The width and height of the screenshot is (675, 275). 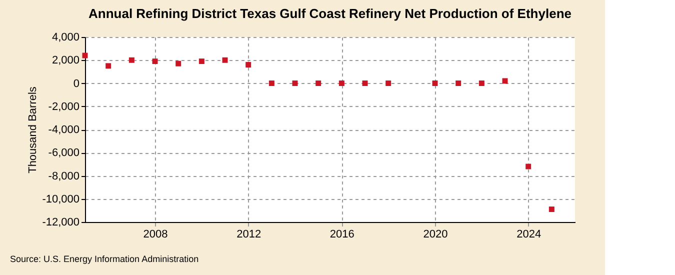 I want to click on chart-title: Annual Refining District Texas Gulf Coast Refinery Net Production of Ethylene, so click(x=330, y=13).